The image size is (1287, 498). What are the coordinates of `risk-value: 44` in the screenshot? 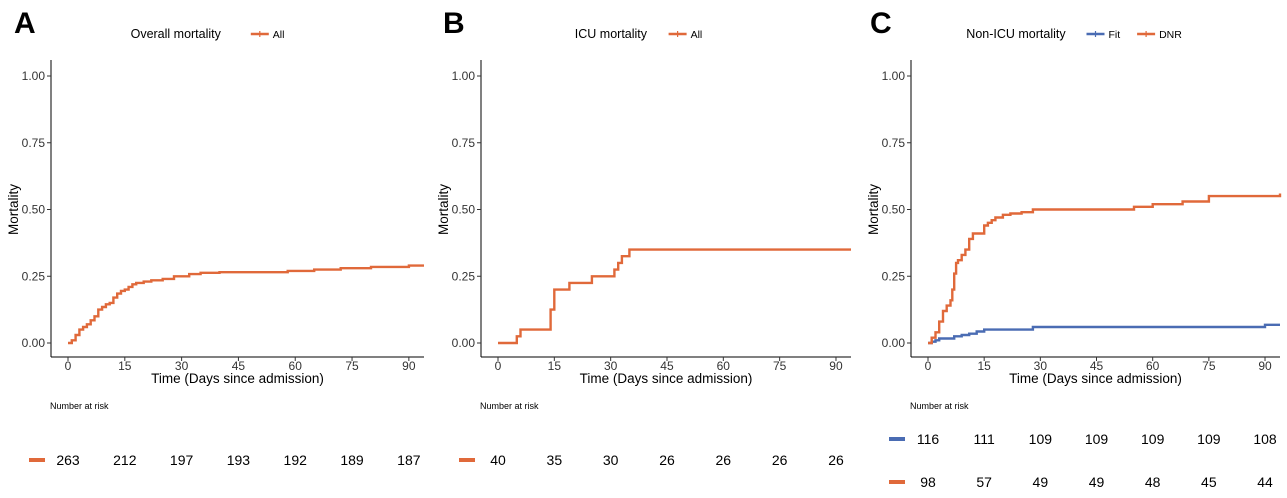 It's located at (1265, 482).